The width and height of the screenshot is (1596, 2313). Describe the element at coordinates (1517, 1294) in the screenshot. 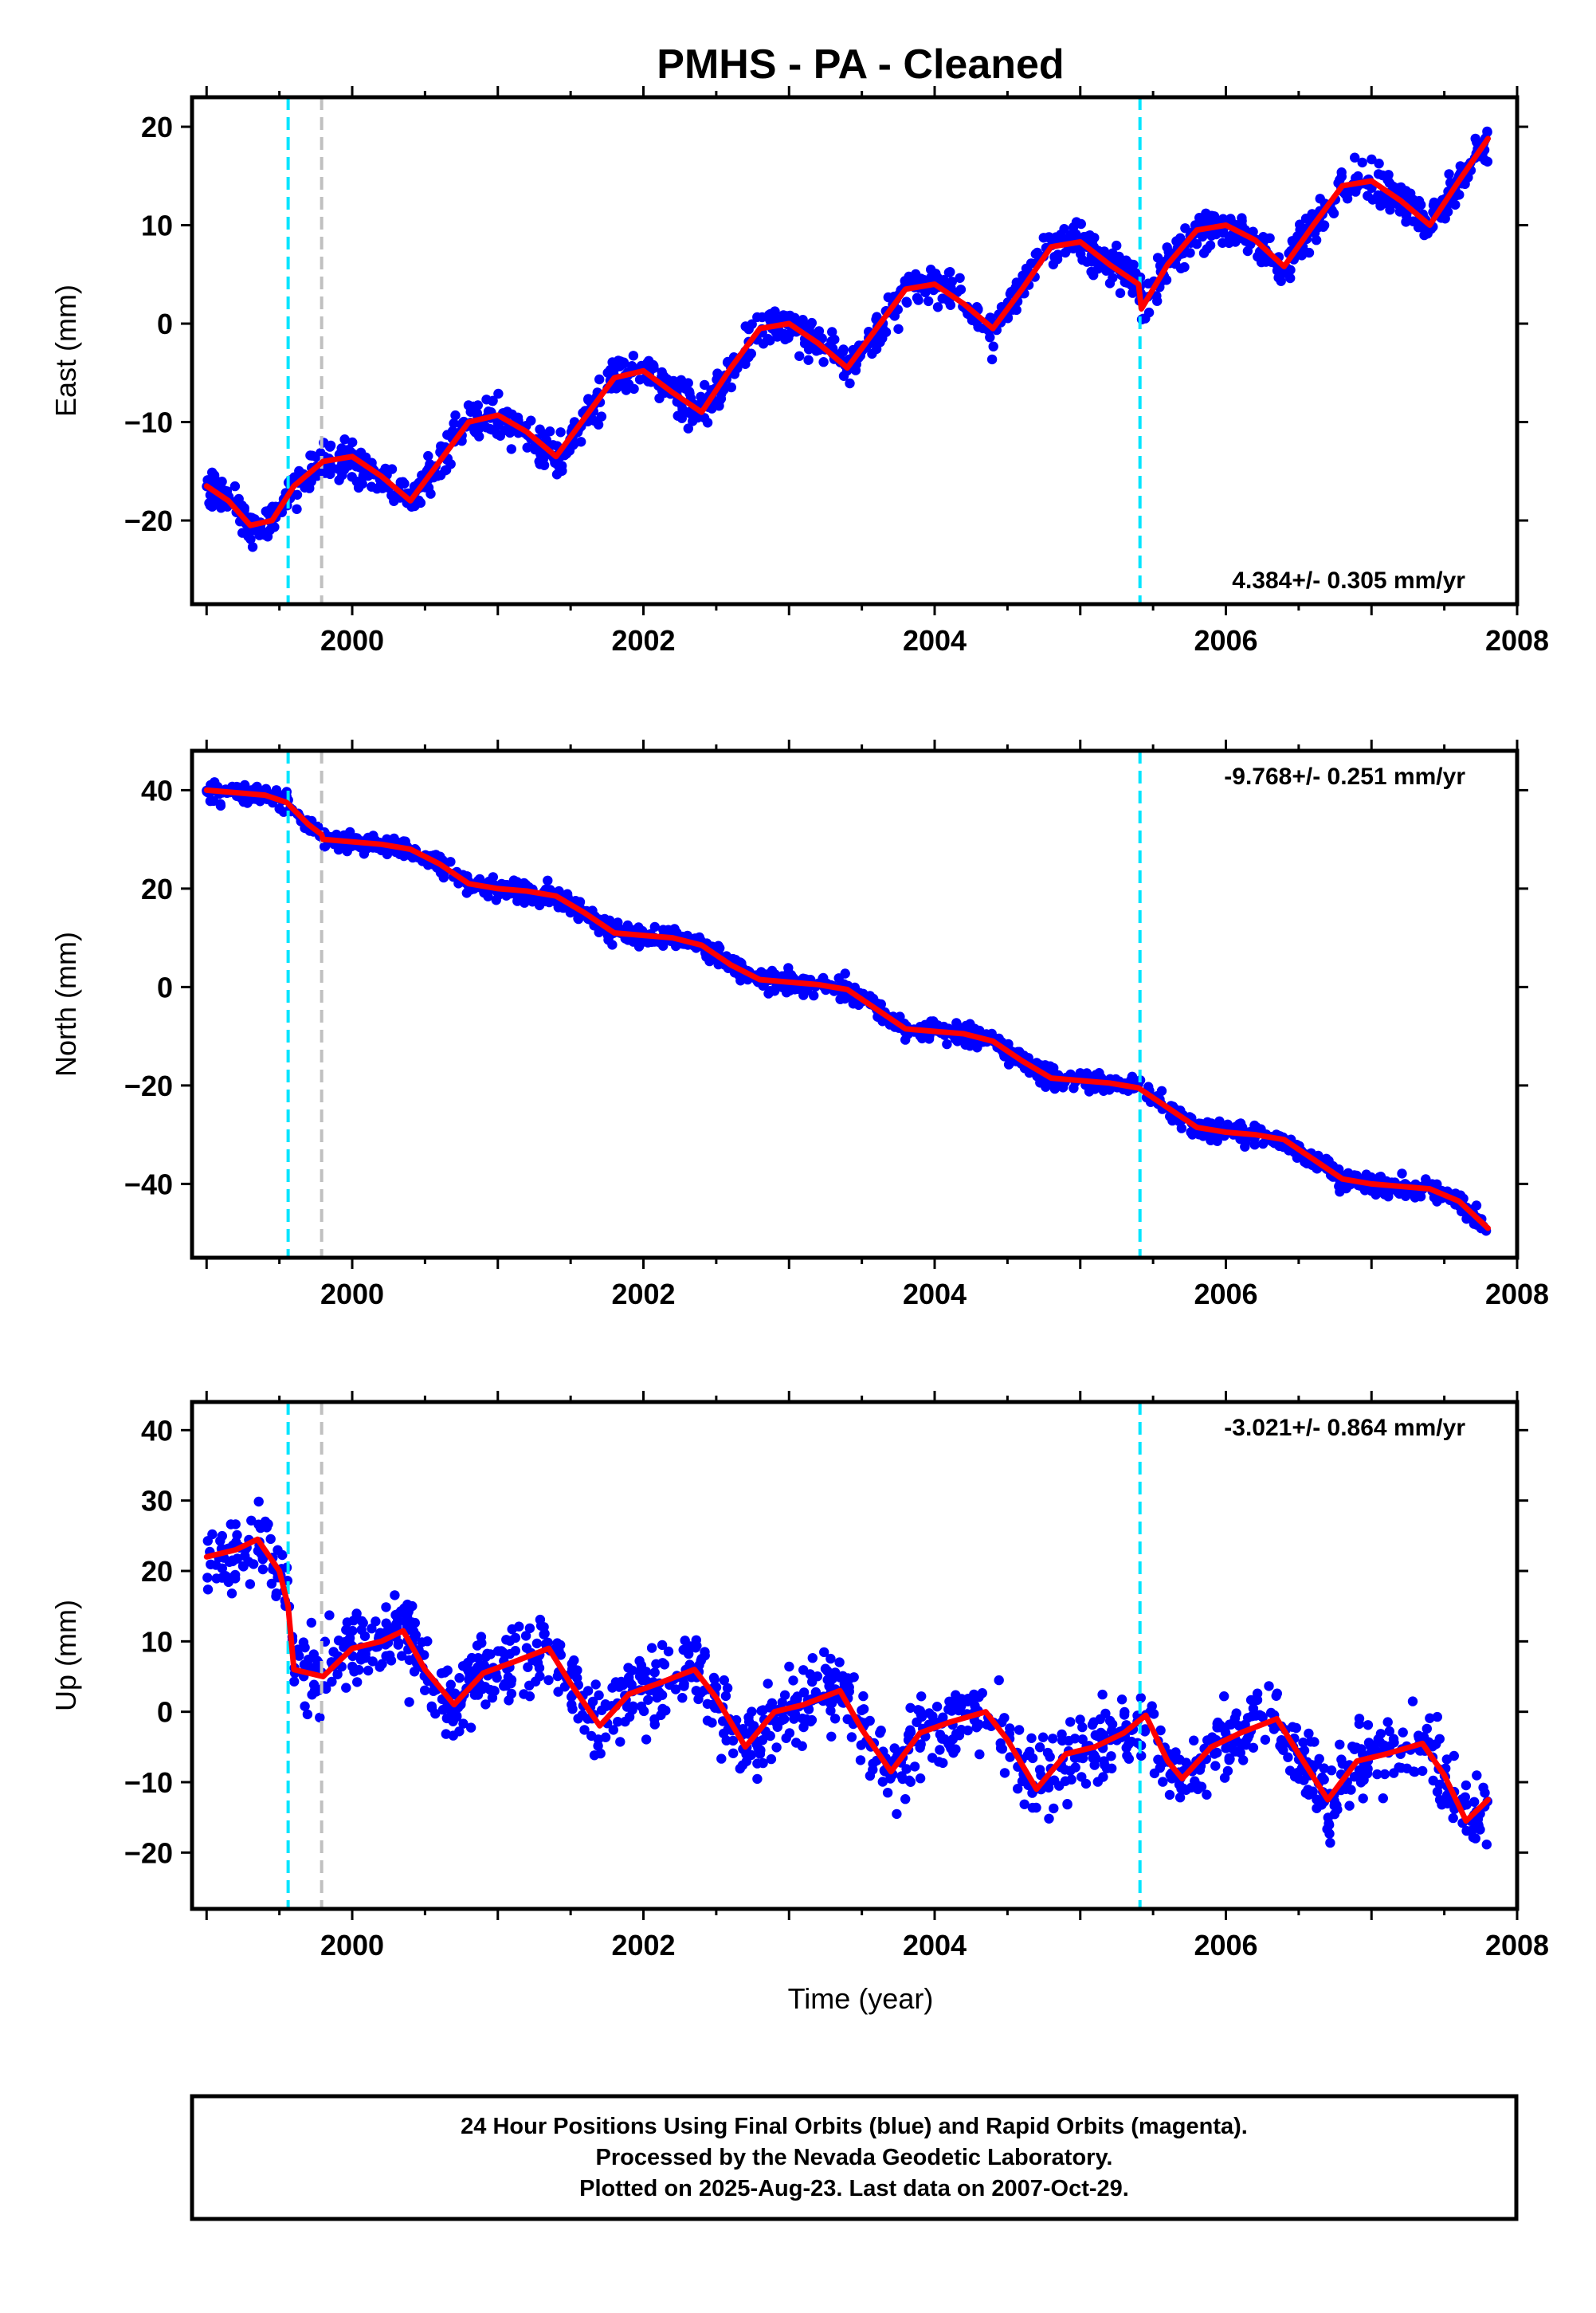

I see `x-tick-label: 2008` at that location.